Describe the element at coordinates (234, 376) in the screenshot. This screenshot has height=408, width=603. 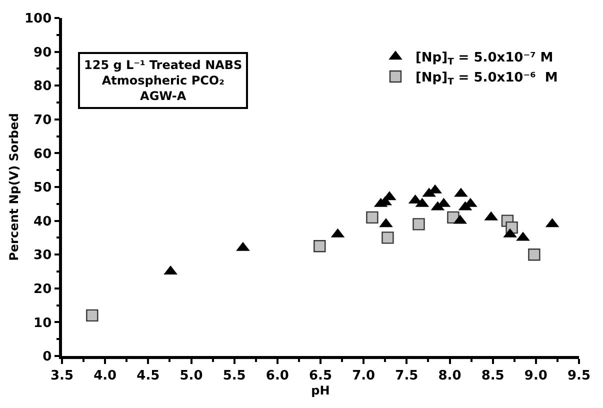
I see `x-tick-label: 5.5` at that location.